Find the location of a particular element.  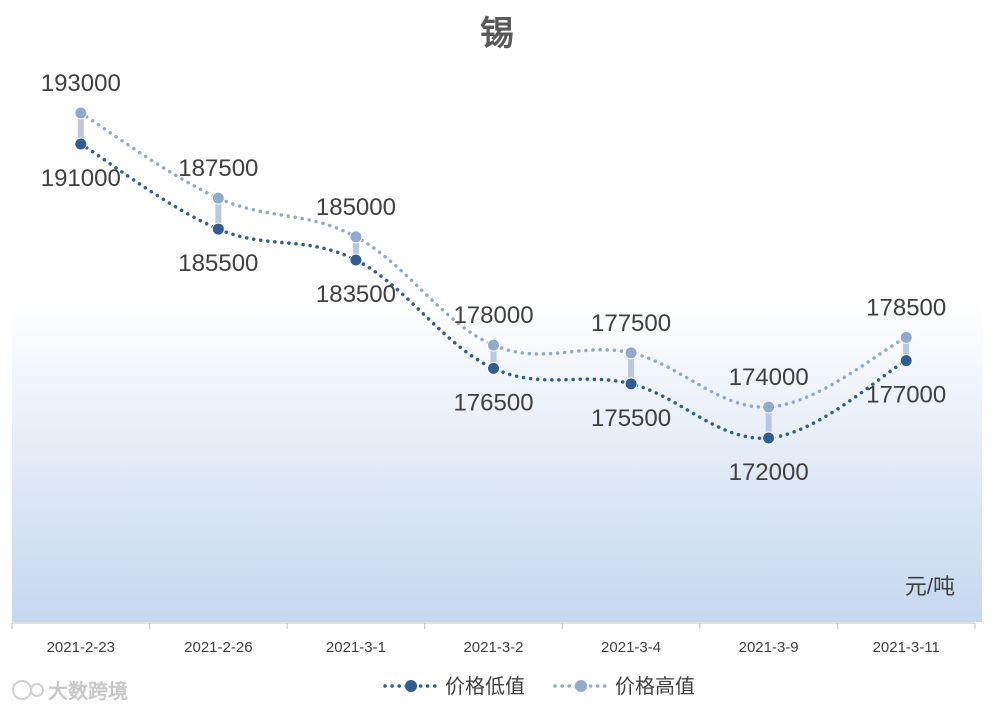

chart-title: 锡 is located at coordinates (497, 34).